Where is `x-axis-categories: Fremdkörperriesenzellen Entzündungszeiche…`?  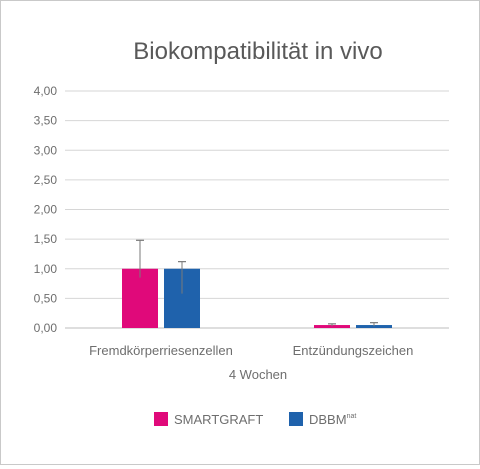
x-axis-categories: Fremdkörperriesenzellen Entzündungszeiche… is located at coordinates (251, 350).